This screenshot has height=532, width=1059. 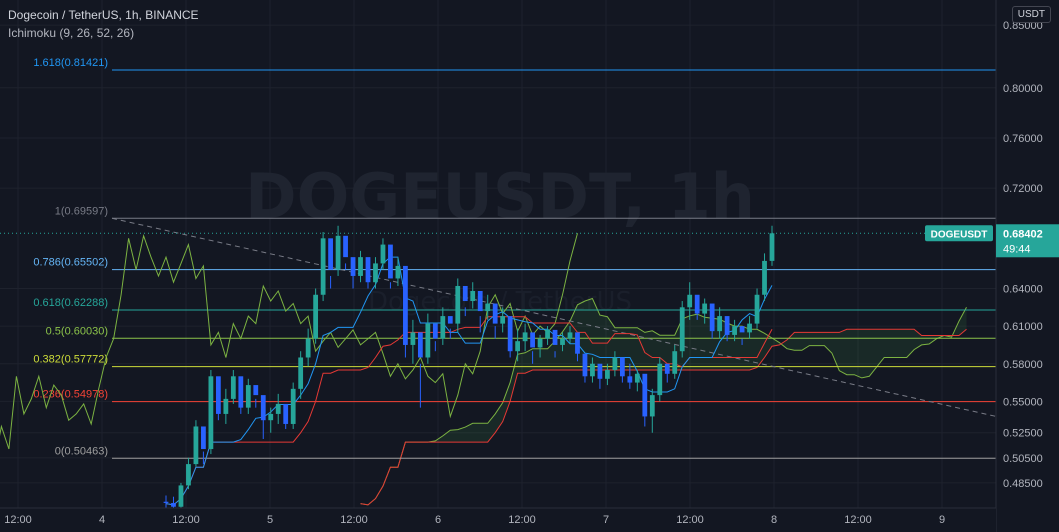 I want to click on time-tick: 7, so click(x=606, y=520).